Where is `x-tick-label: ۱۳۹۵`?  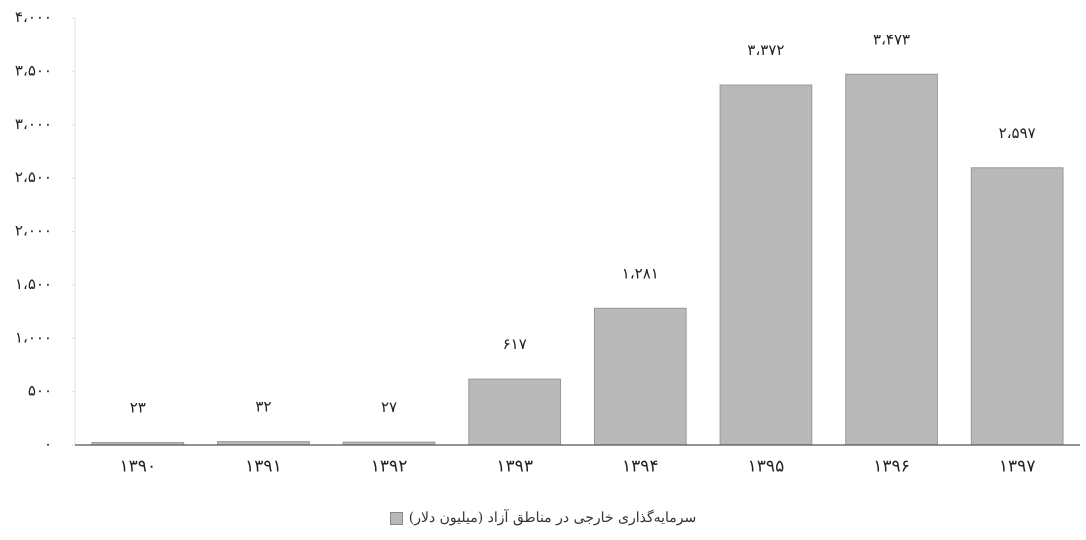
x-tick-label: ۱۳۹۵ is located at coordinates (766, 467).